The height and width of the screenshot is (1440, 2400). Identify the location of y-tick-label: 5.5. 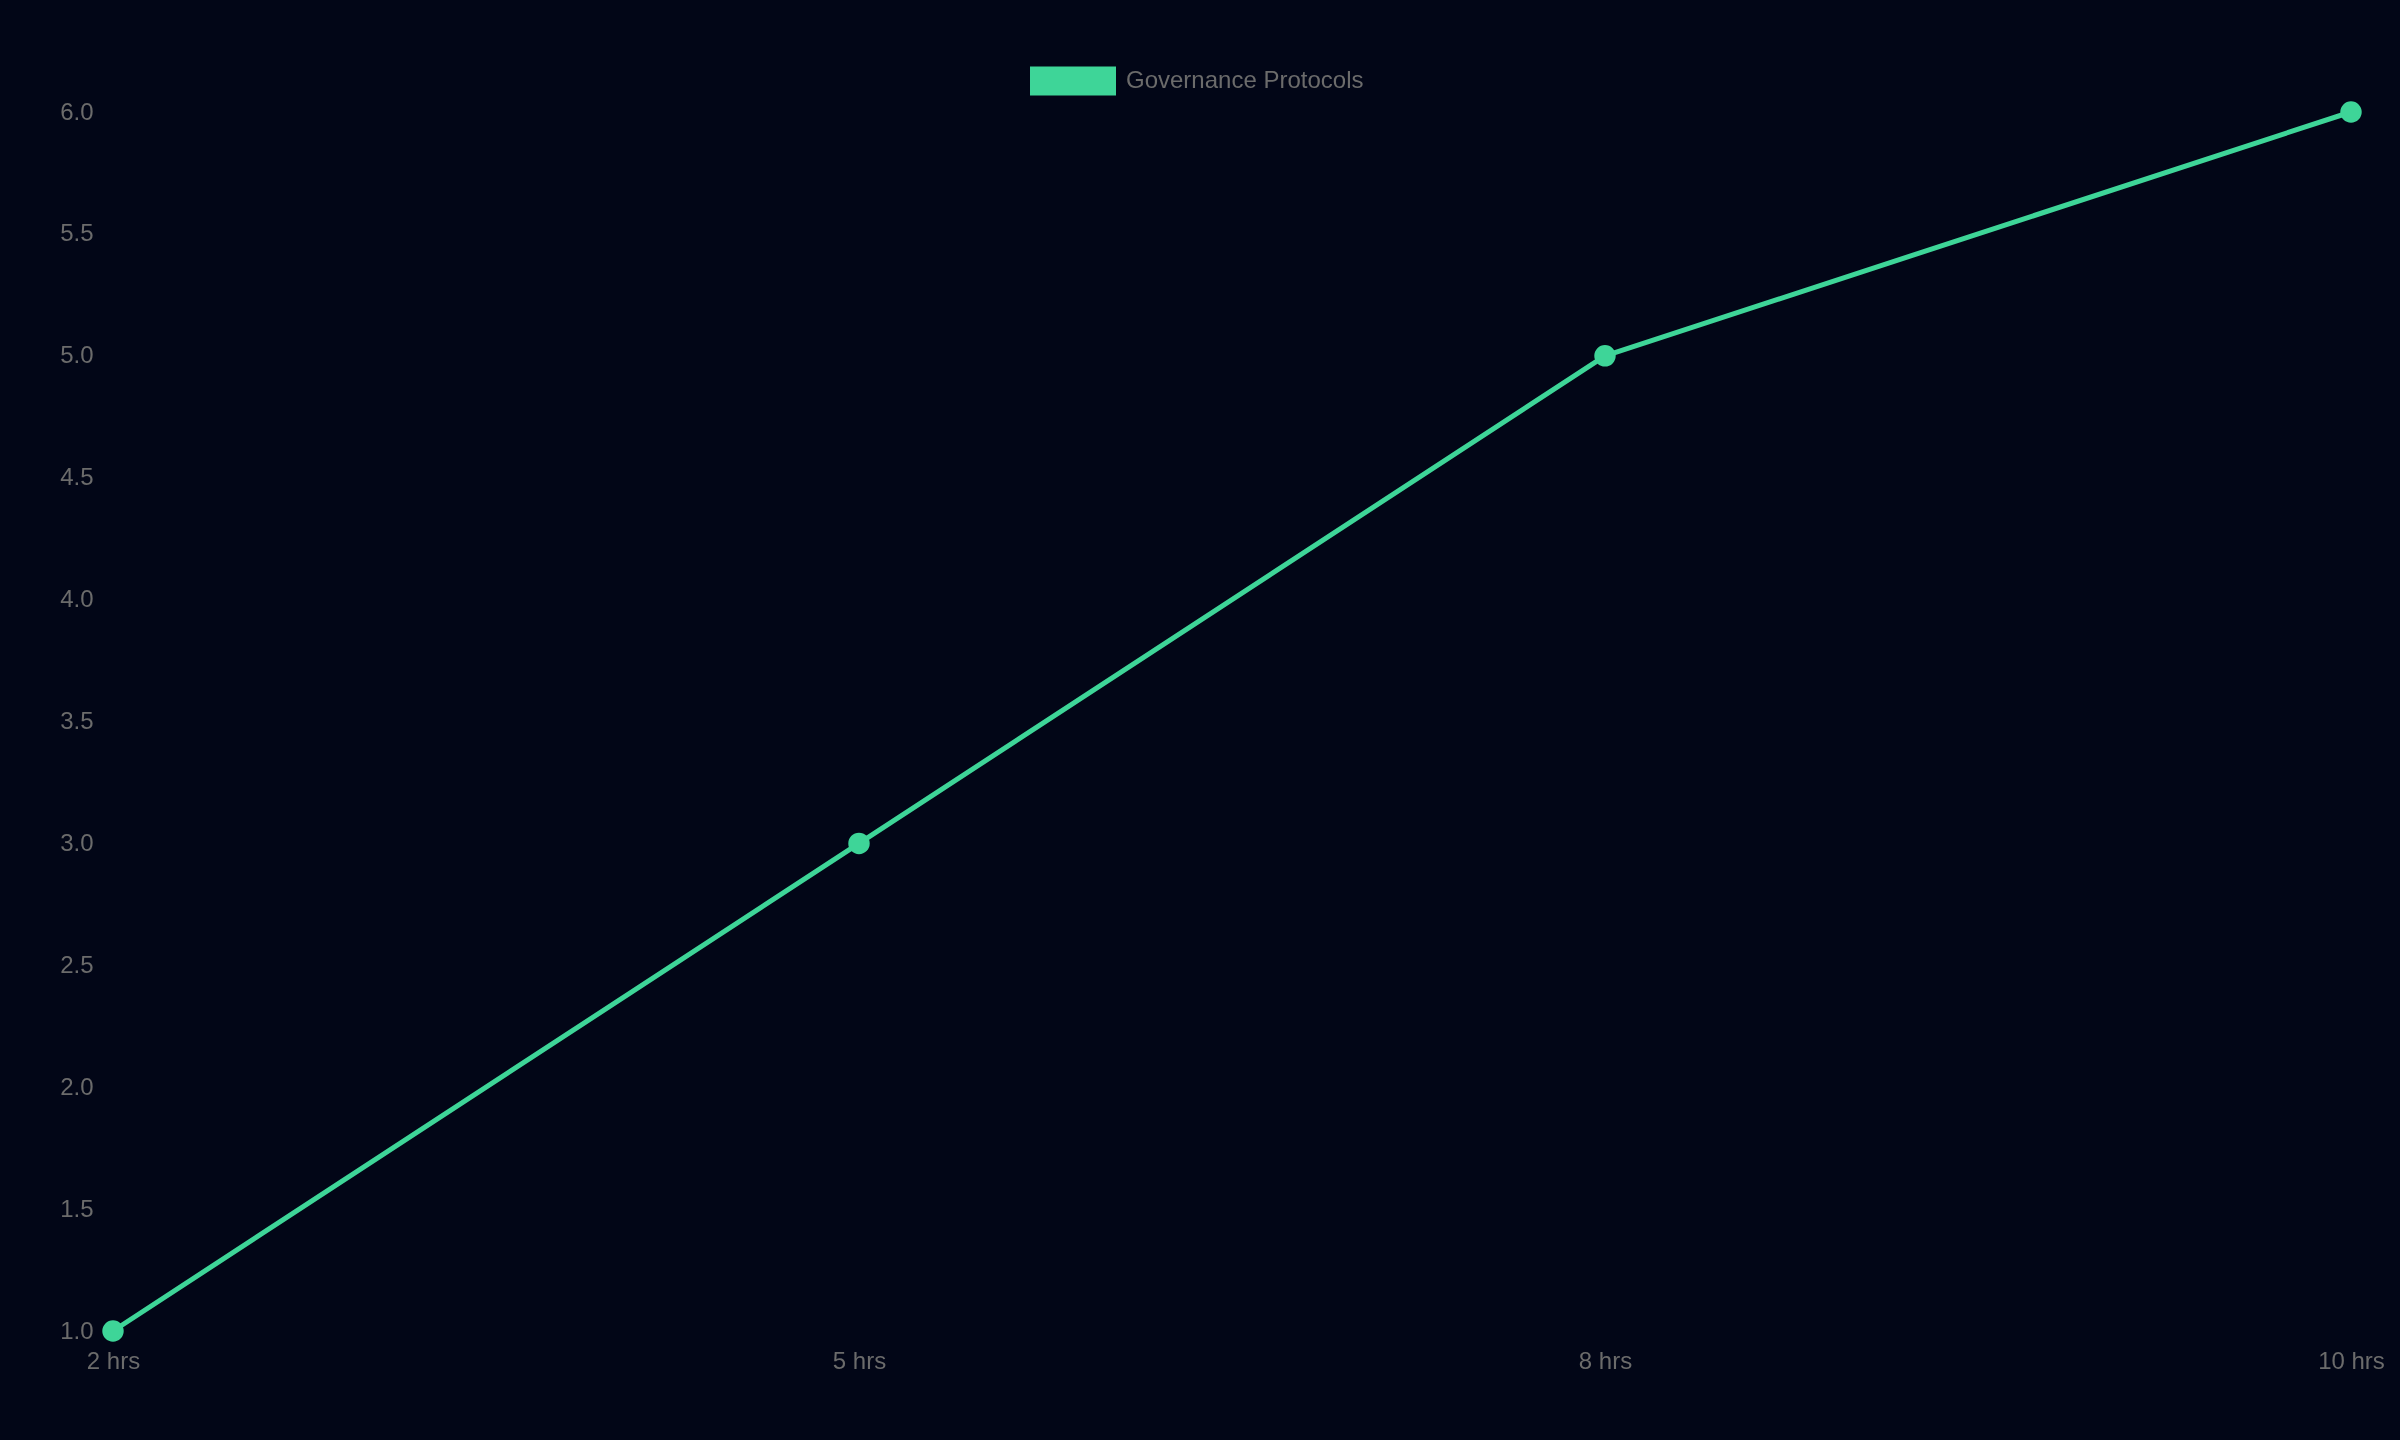
(77, 233).